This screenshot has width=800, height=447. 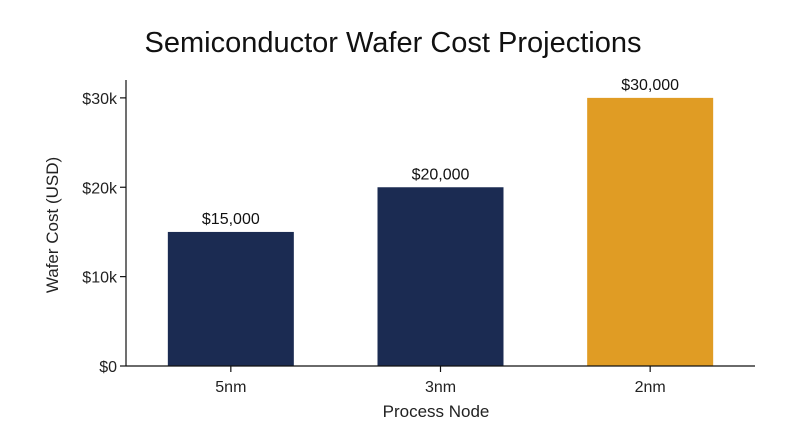 I want to click on y-tick-label: $10k, so click(x=100, y=278).